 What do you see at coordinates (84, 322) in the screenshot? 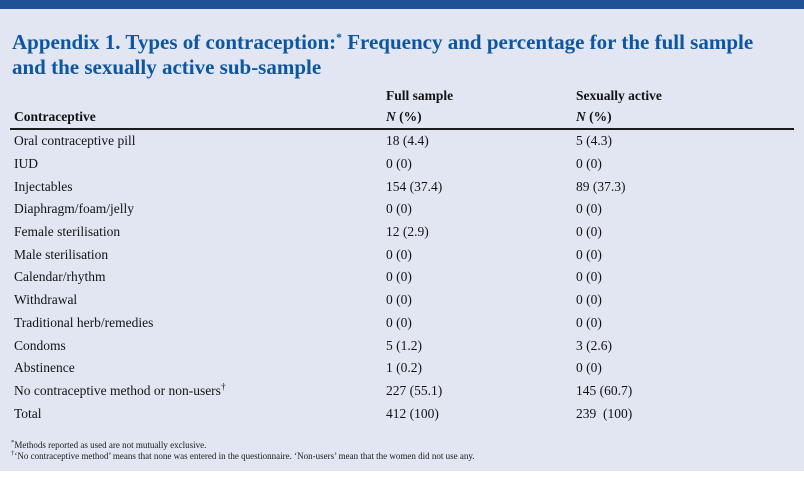
I see `row-label-text: Traditional herb/remedies` at bounding box center [84, 322].